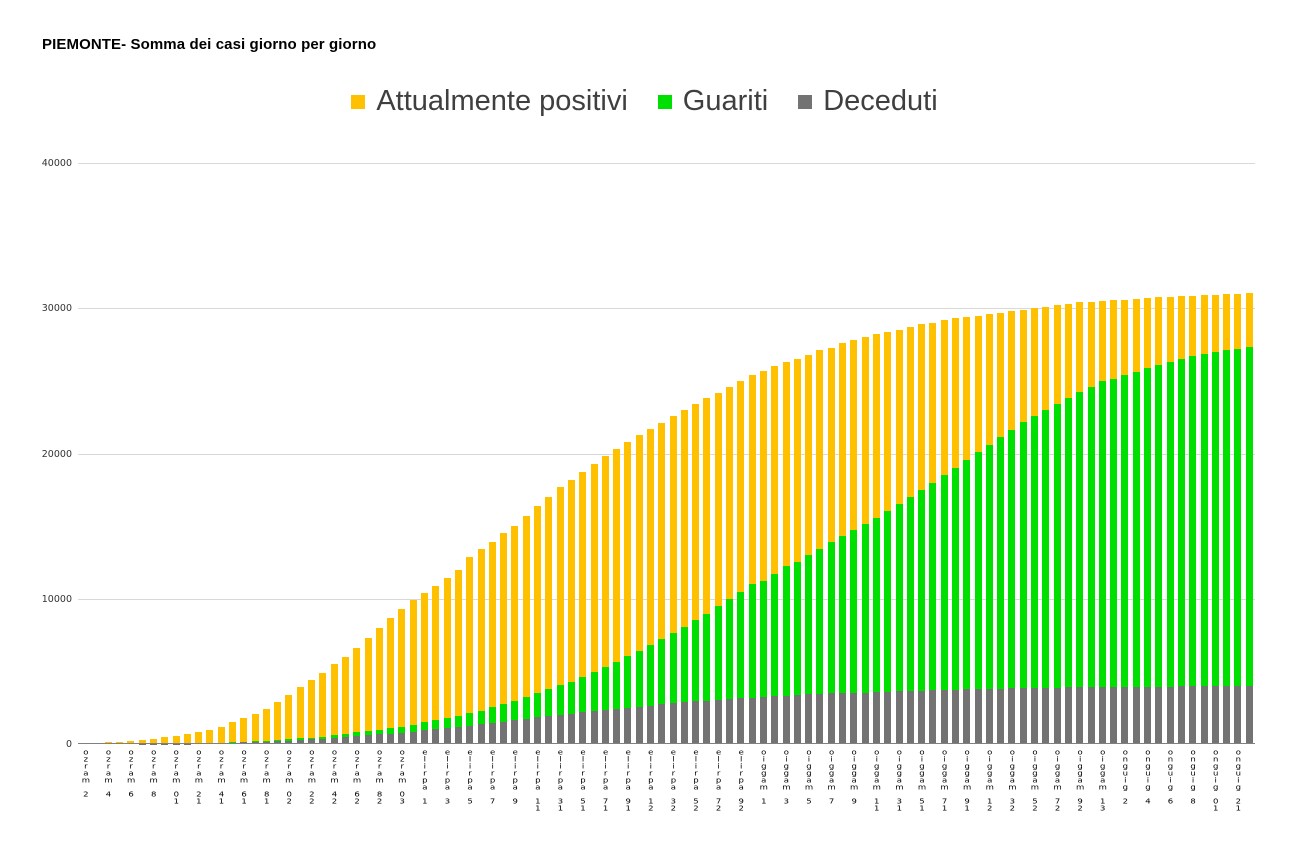  I want to click on x-axis-label-6-giugno: onguig 6, so click(1170, 777).